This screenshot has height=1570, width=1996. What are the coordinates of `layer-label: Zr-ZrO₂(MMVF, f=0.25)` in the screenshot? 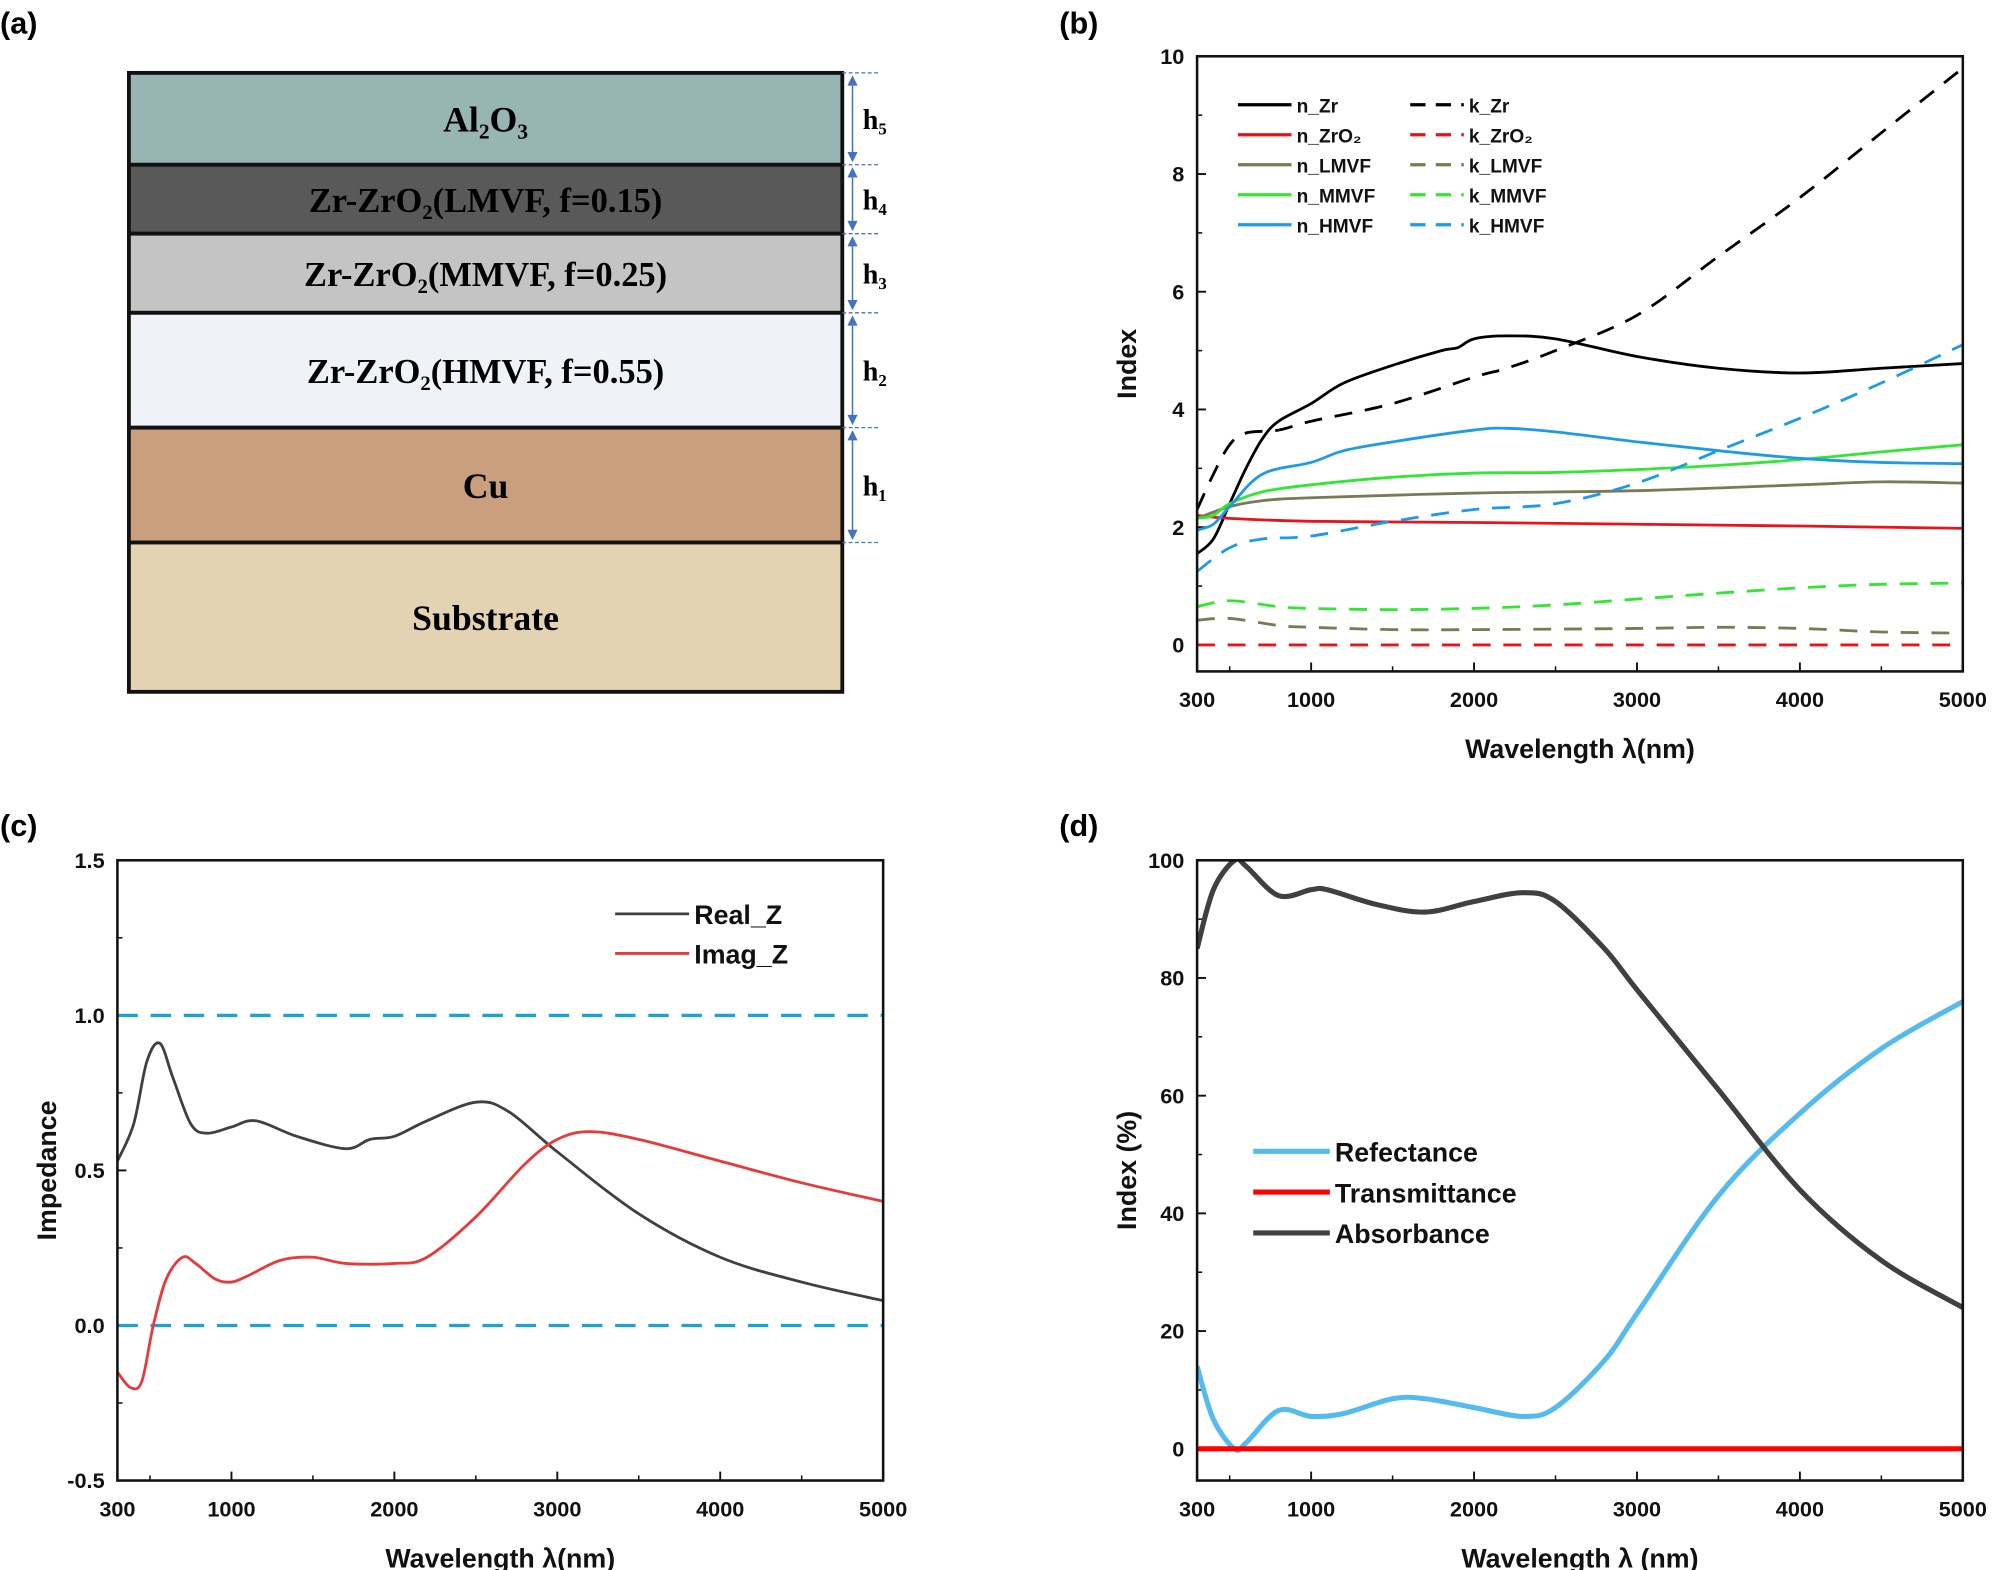 It's located at (485, 275).